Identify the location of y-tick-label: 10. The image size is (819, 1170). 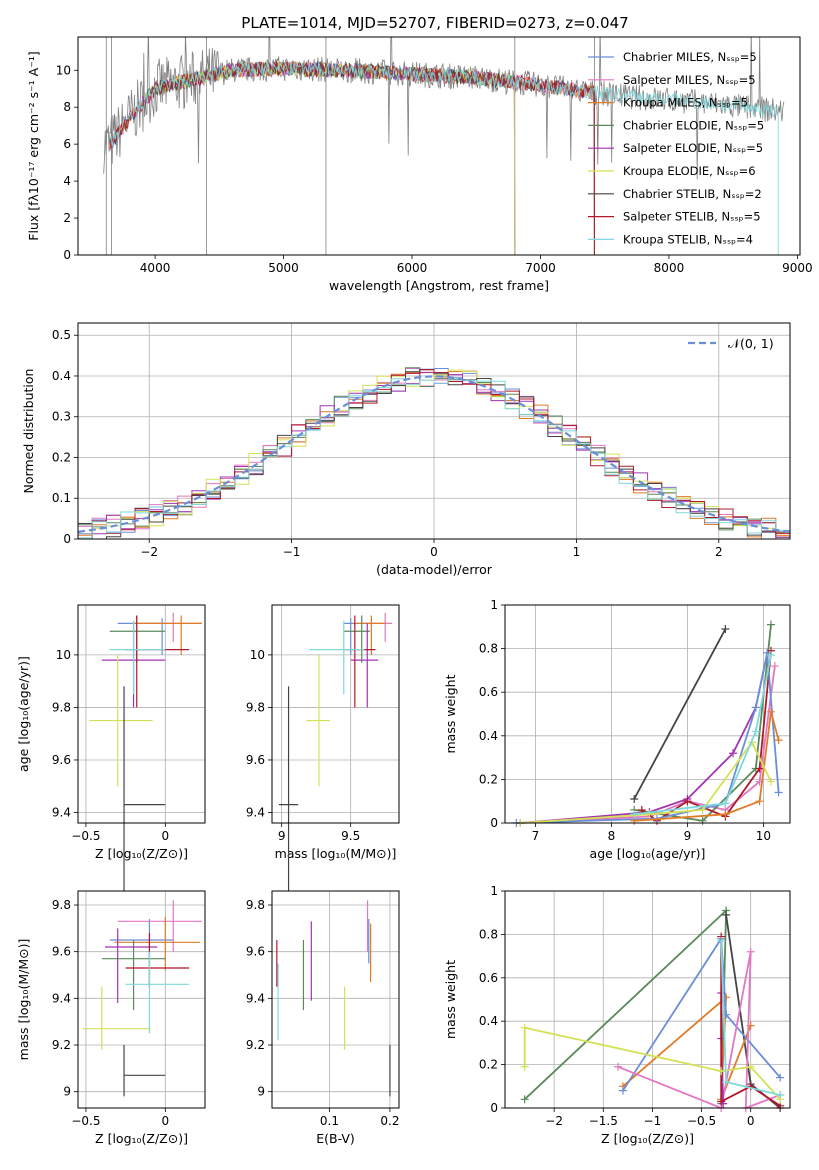
(63, 70).